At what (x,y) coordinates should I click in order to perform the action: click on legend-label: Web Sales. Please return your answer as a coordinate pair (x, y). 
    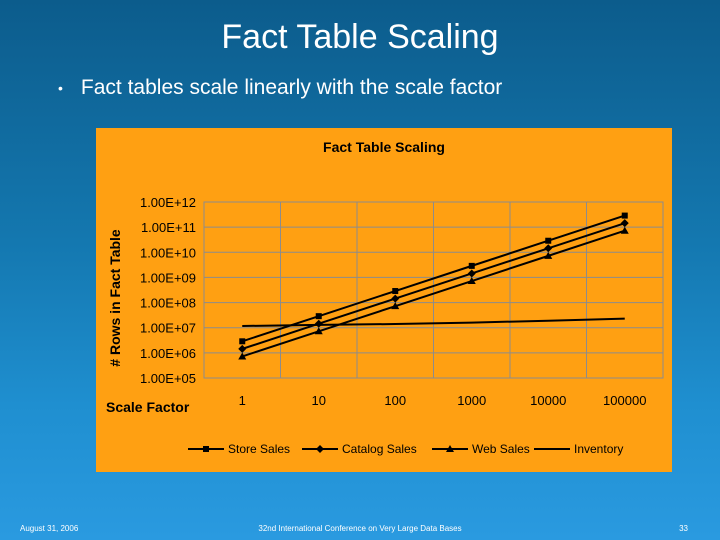
    Looking at the image, I should click on (501, 449).